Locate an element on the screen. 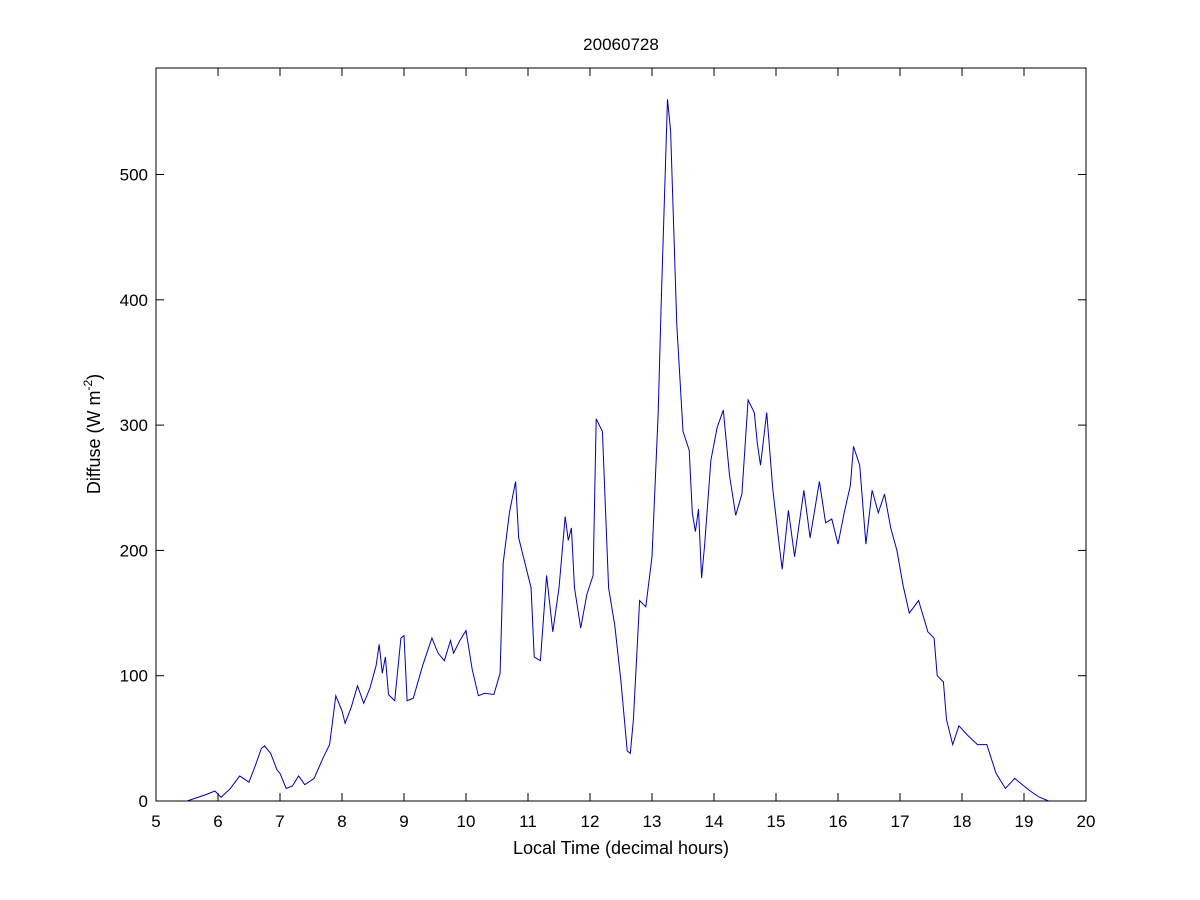  x-tick-label: 19 is located at coordinates (1024, 821).